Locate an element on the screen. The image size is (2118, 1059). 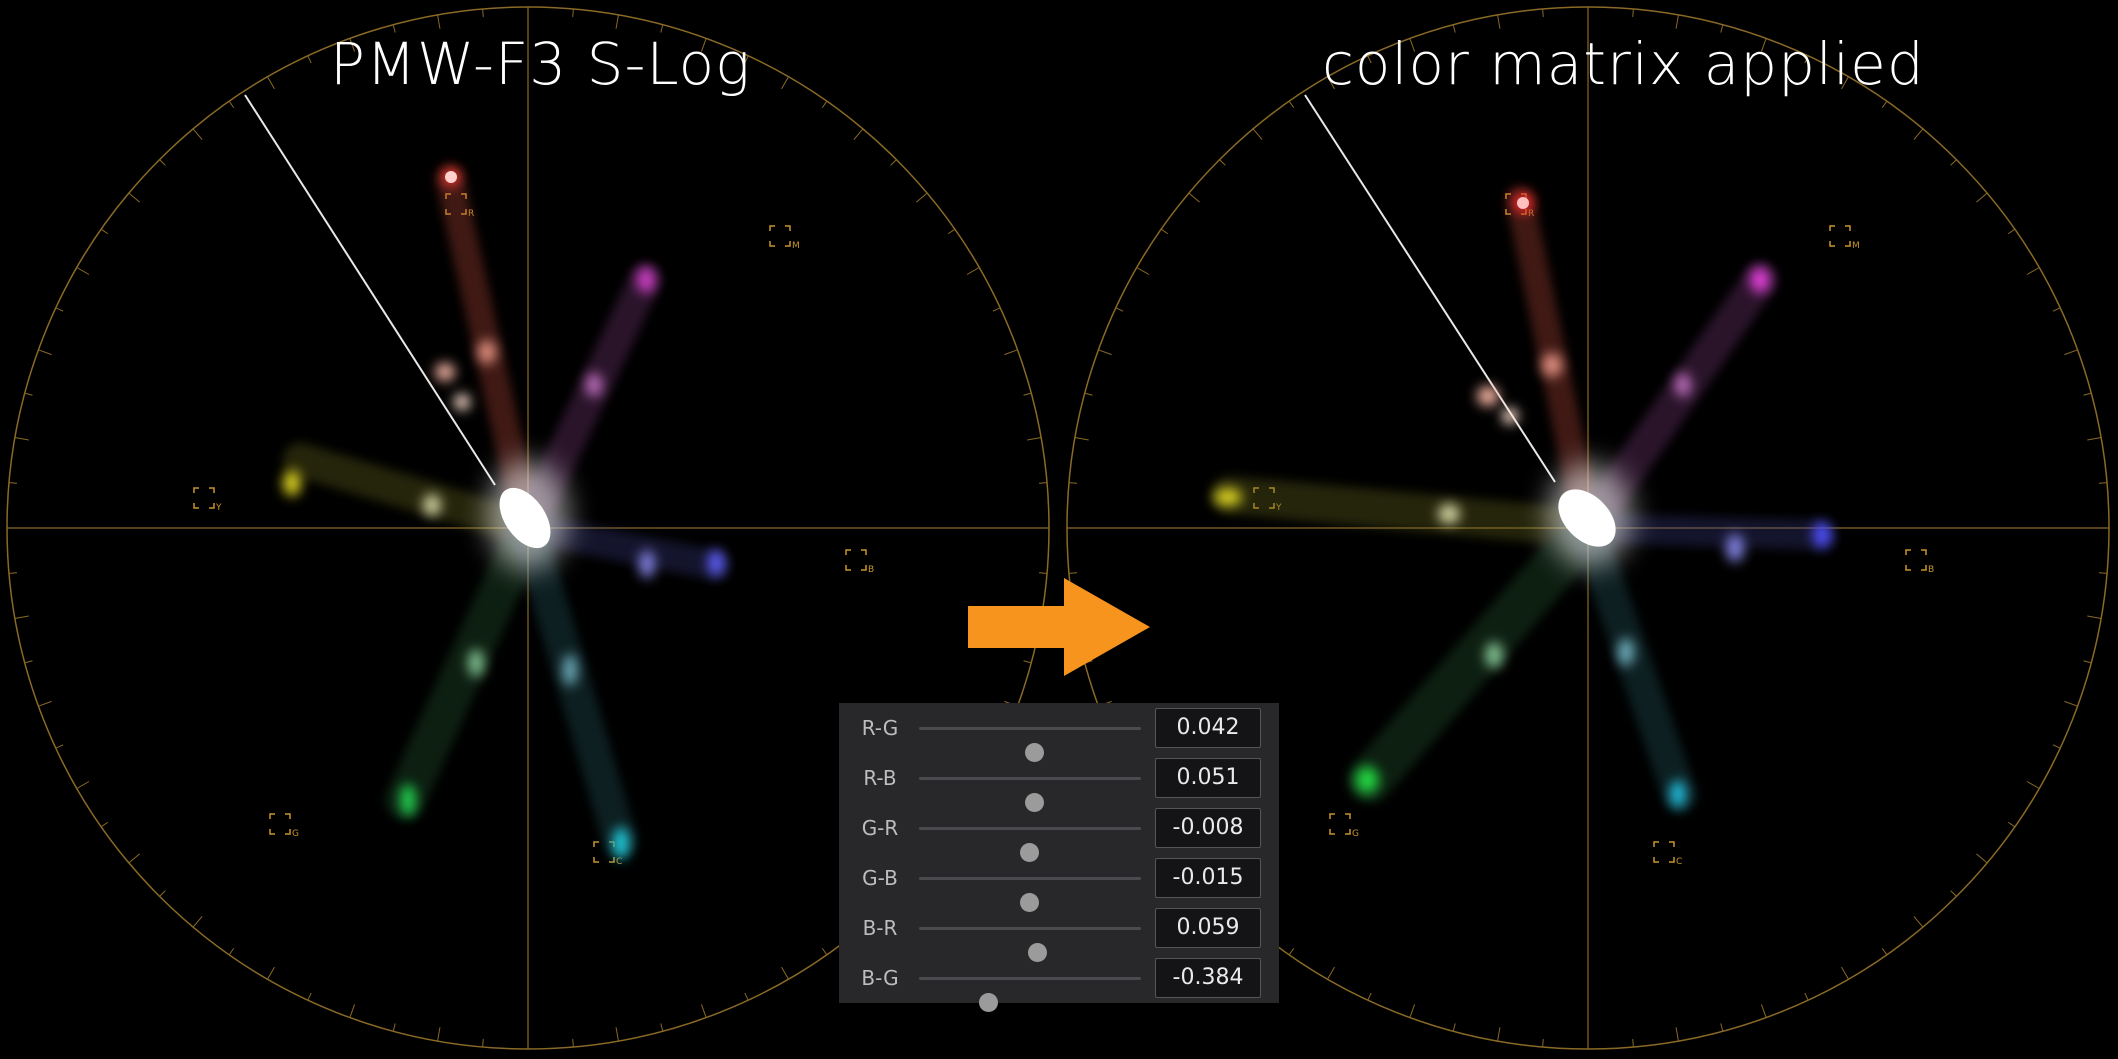
matrix-row-r-b: R-B 0.051 is located at coordinates (1059, 782).